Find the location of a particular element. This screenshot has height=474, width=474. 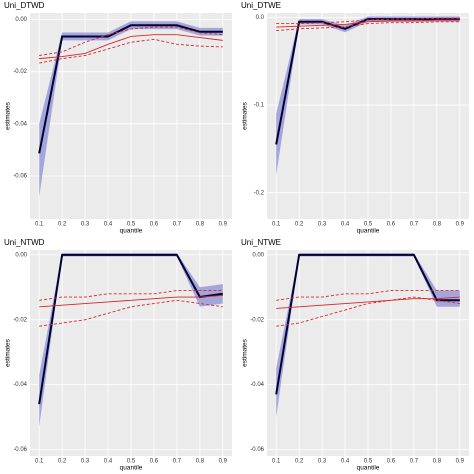

y-tick-label: -0.1 is located at coordinates (259, 106).